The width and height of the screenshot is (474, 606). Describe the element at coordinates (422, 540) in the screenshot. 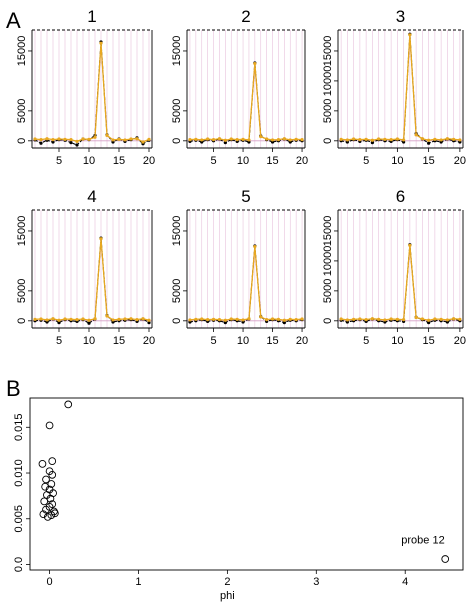

I see `annotation-label: probe 12` at that location.